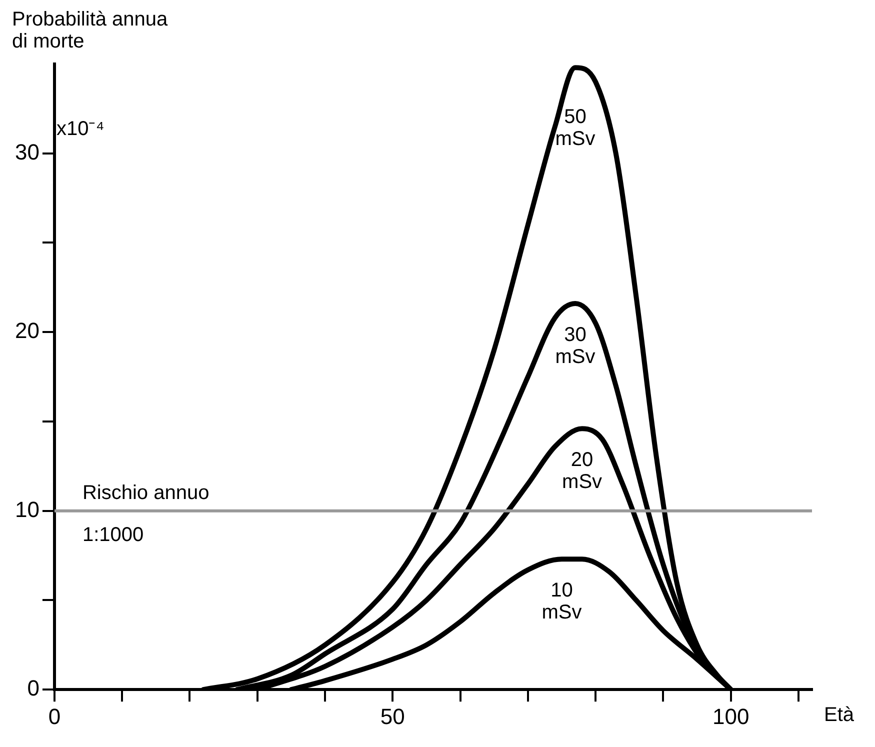 Image resolution: width=875 pixels, height=747 pixels. I want to click on ref-line-label: Rischio annuo 1:1000, so click(146, 514).